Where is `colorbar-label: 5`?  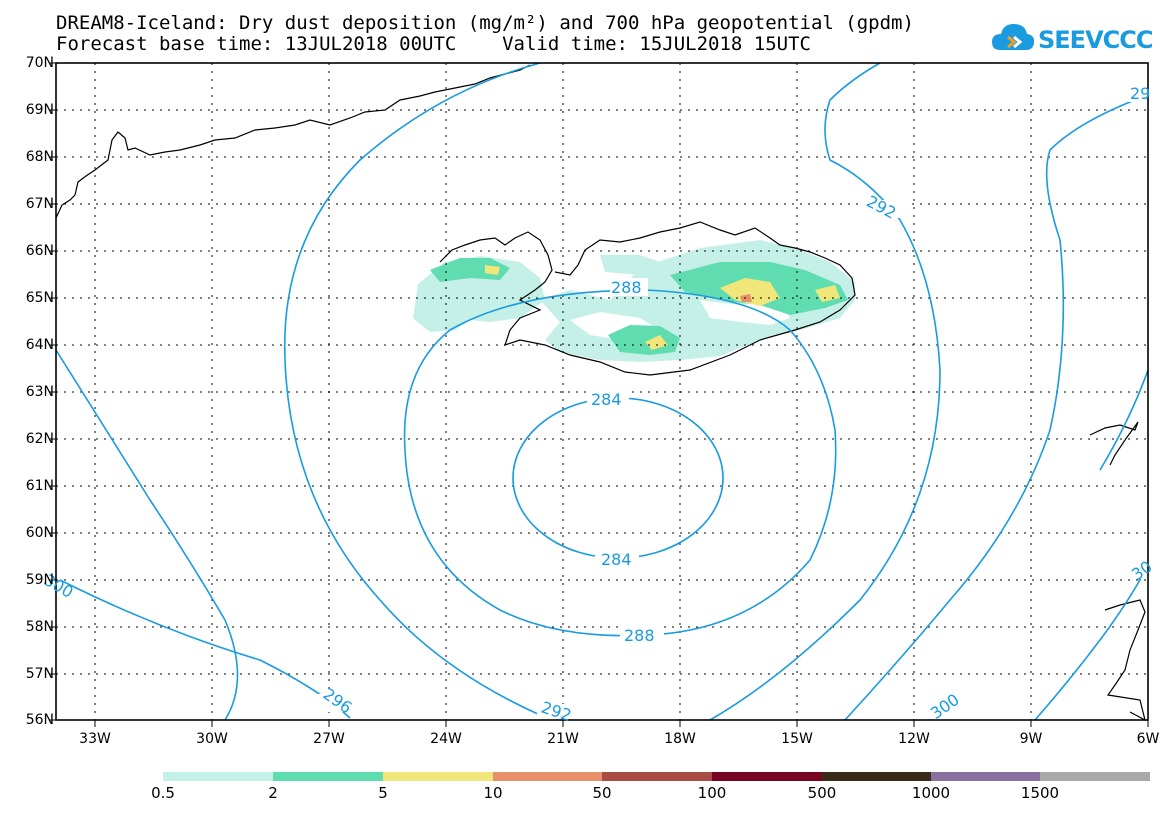
colorbar-label: 5 is located at coordinates (383, 793).